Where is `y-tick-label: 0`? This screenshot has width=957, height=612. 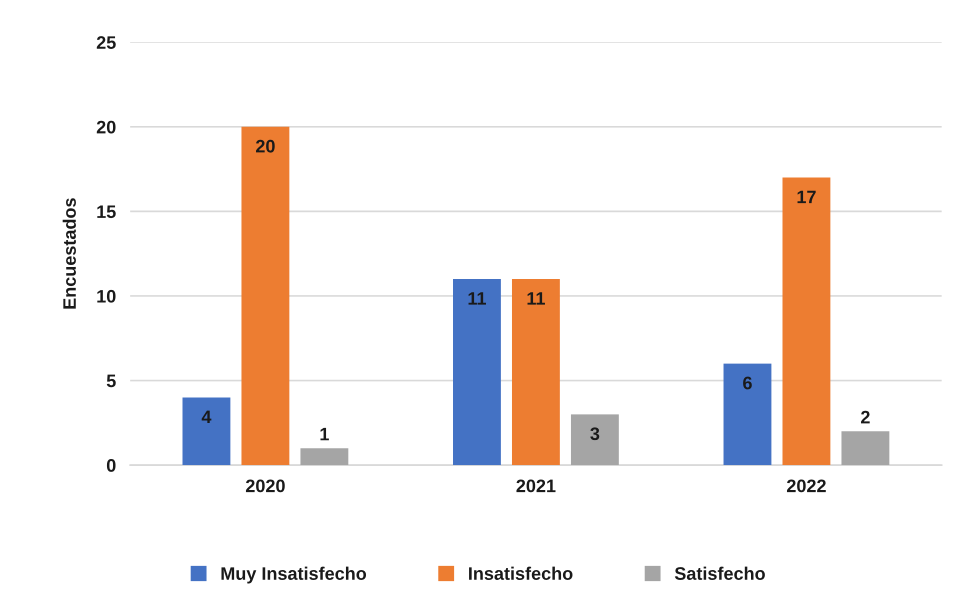 y-tick-label: 0 is located at coordinates (111, 465).